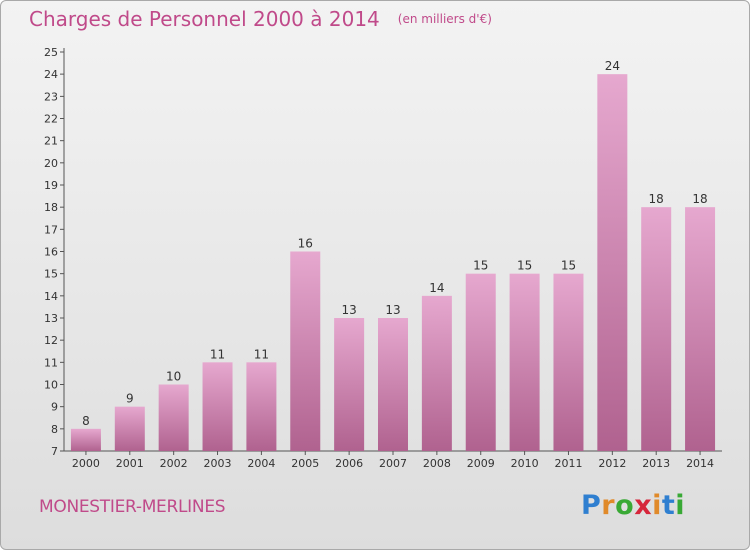 Image resolution: width=750 pixels, height=550 pixels. I want to click on x-tick-label: 2003, so click(218, 463).